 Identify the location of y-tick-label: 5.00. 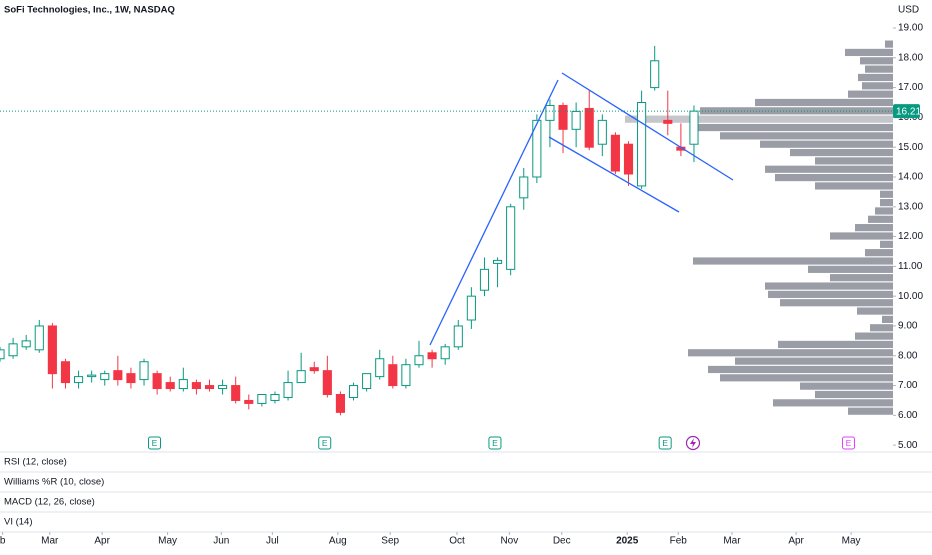
(908, 445).